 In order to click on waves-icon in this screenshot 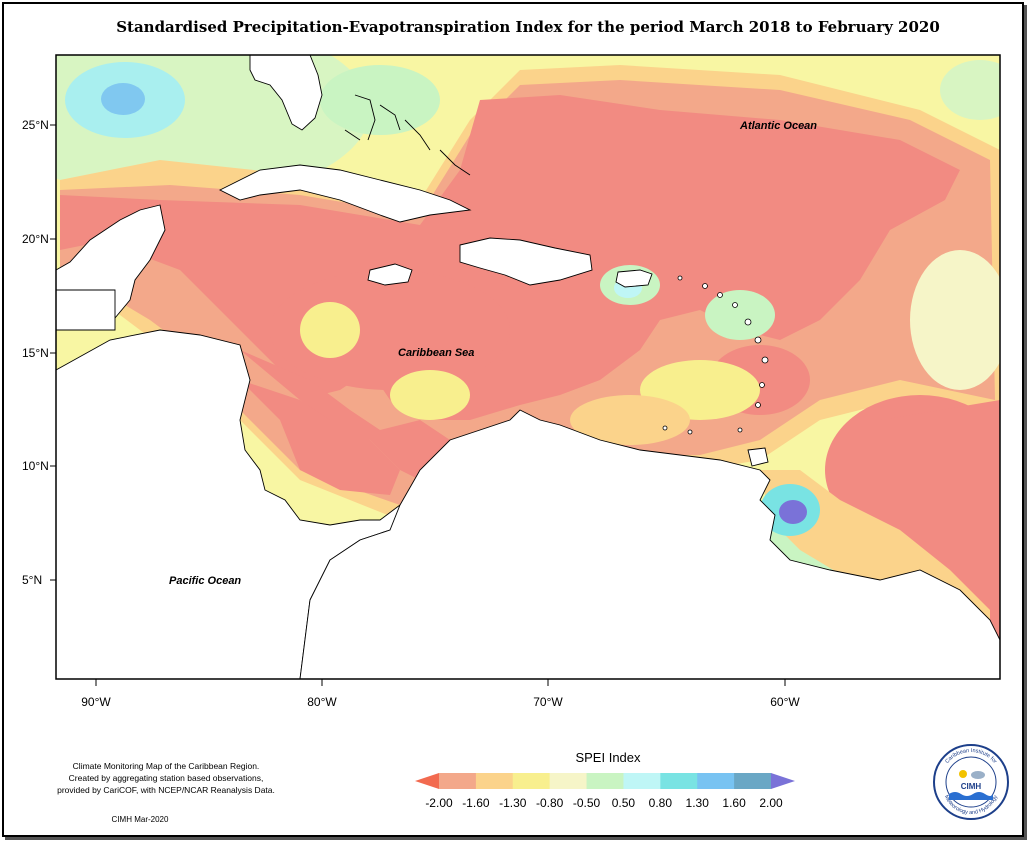, I will do `click(971, 796)`.